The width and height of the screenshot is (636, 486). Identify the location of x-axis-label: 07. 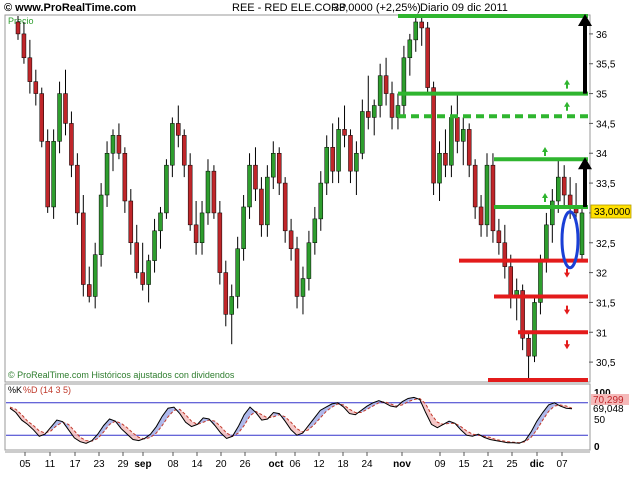
(562, 464).